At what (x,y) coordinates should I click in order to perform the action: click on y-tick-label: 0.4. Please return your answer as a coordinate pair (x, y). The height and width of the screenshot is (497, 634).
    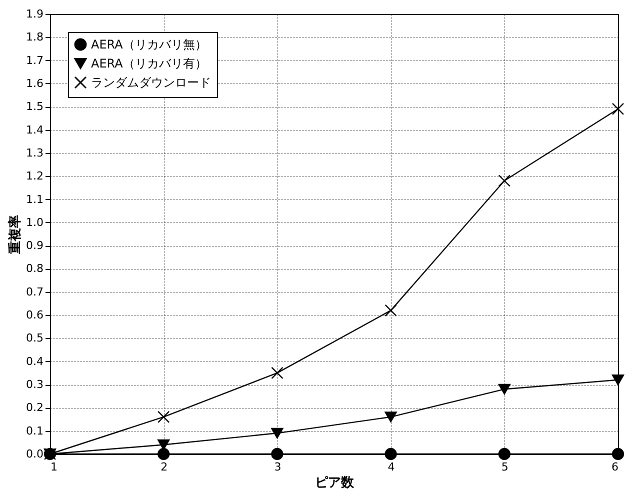
    Looking at the image, I should click on (35, 361).